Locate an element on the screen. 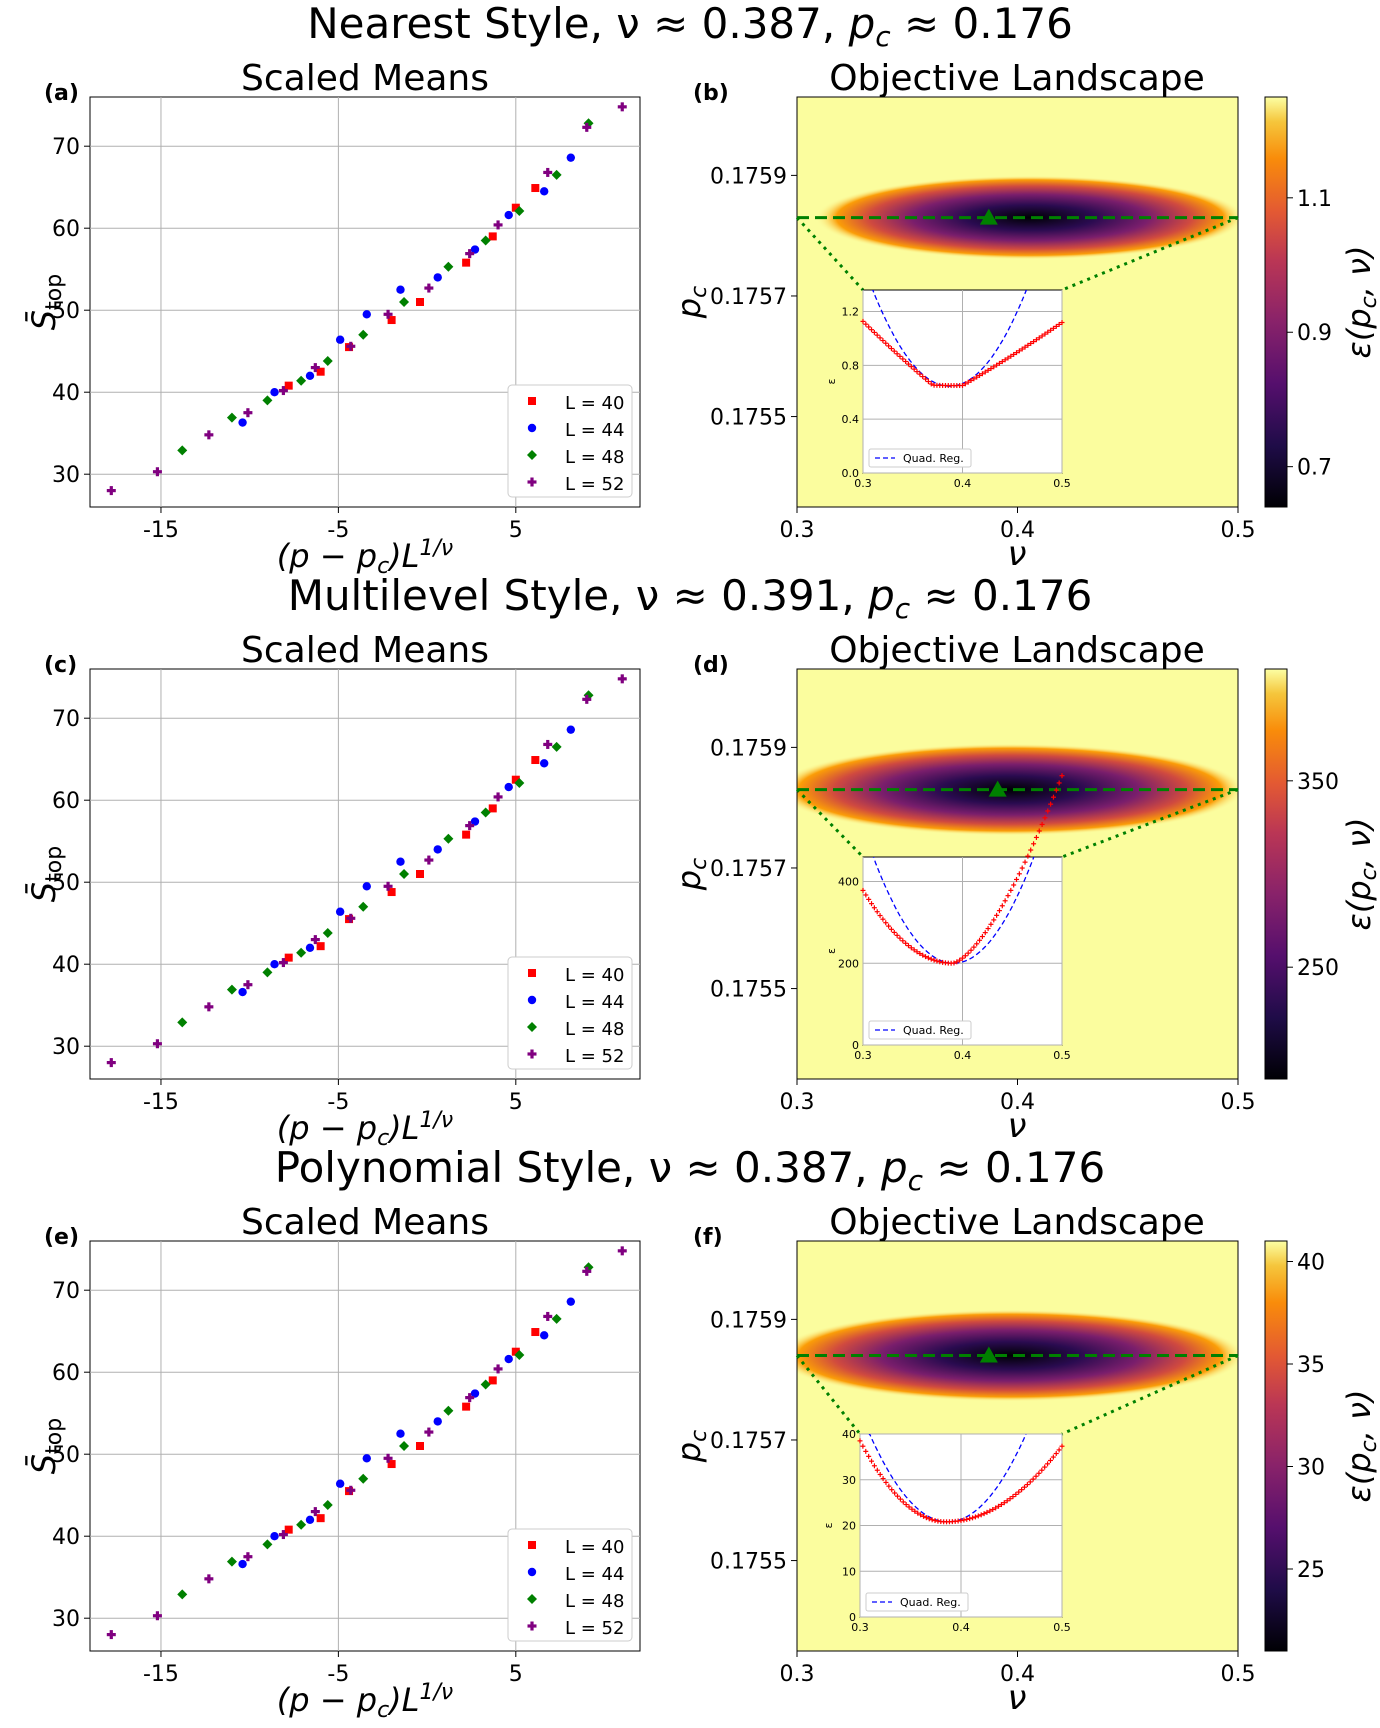 The width and height of the screenshot is (1380, 1728). x-tick-label: 5 is located at coordinates (516, 1102).